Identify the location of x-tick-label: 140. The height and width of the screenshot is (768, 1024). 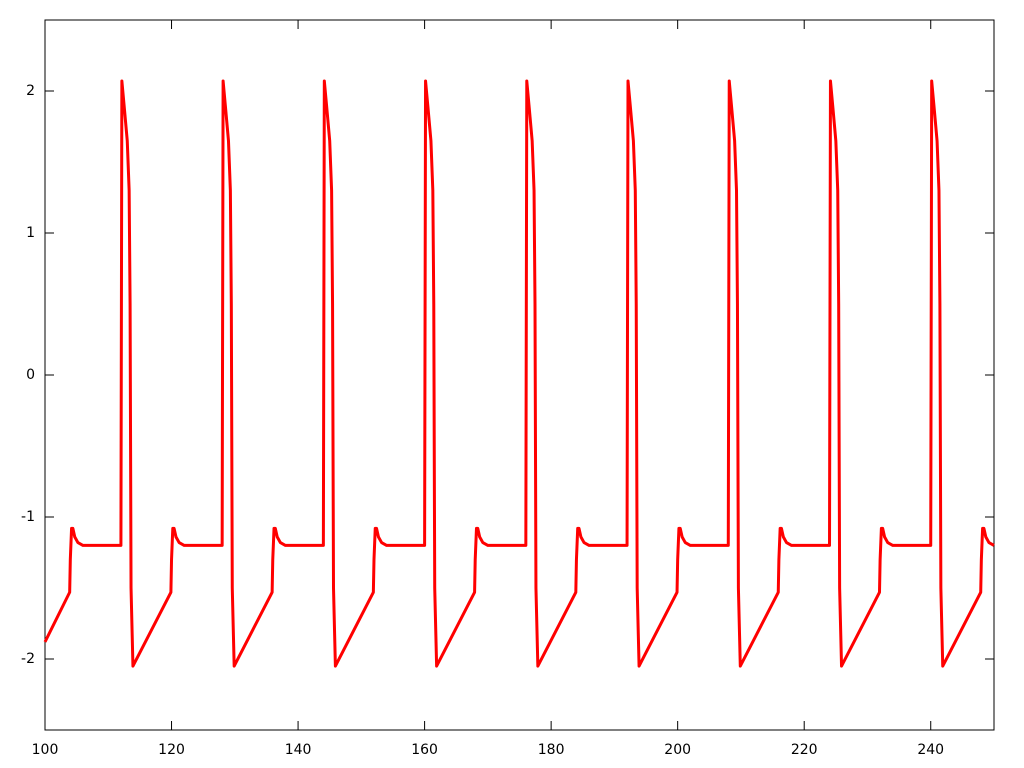
(298, 750).